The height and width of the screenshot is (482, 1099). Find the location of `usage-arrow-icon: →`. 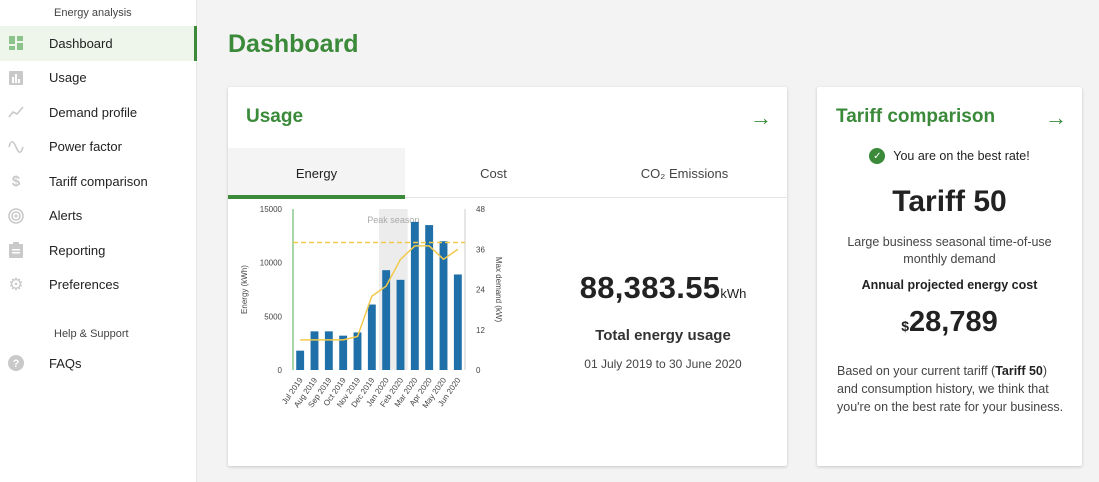

usage-arrow-icon: → is located at coordinates (761, 117).